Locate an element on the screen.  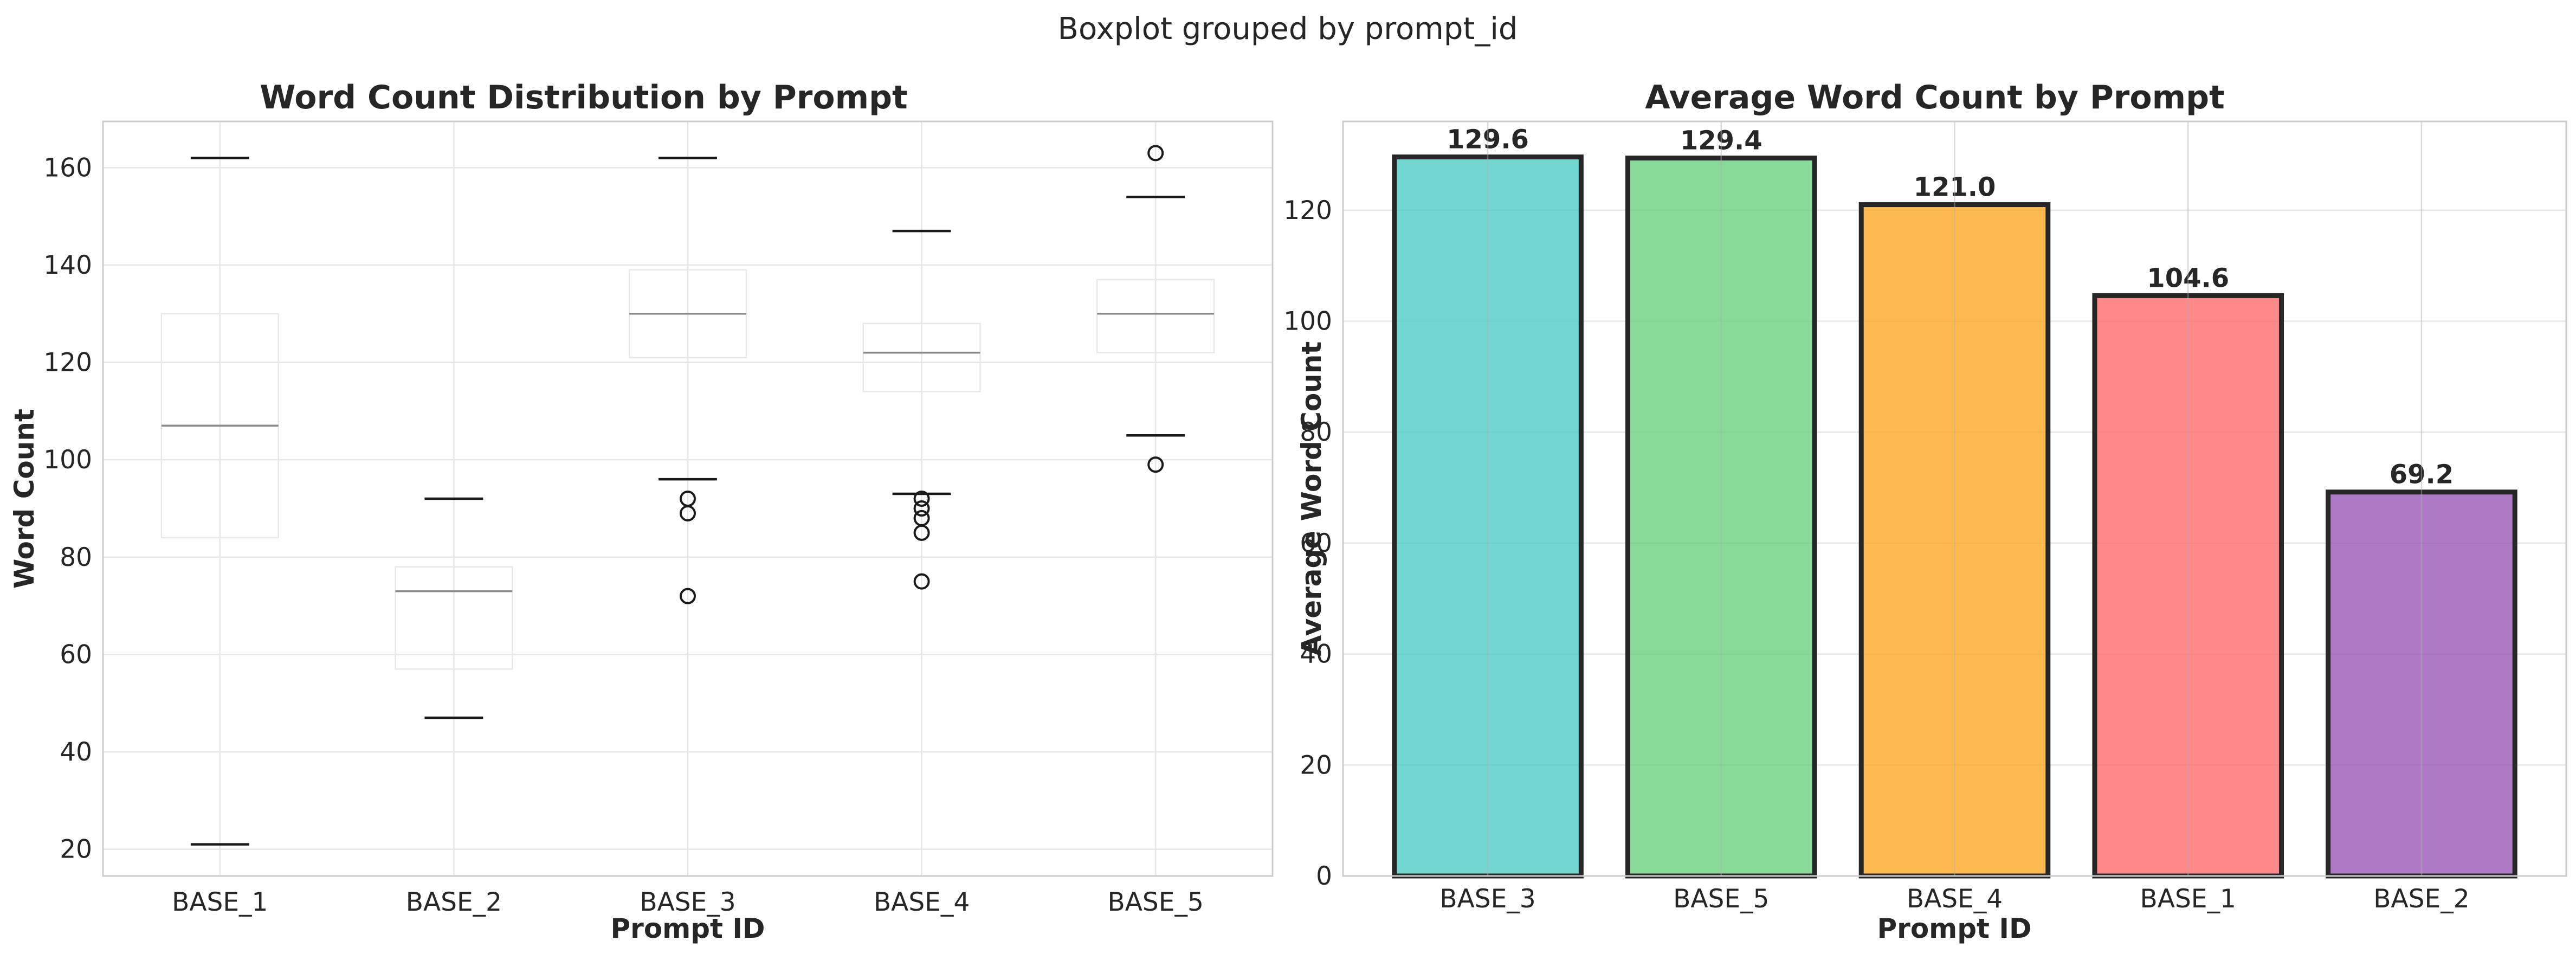
boxplot-y-tick-label: 20 is located at coordinates (76, 850).